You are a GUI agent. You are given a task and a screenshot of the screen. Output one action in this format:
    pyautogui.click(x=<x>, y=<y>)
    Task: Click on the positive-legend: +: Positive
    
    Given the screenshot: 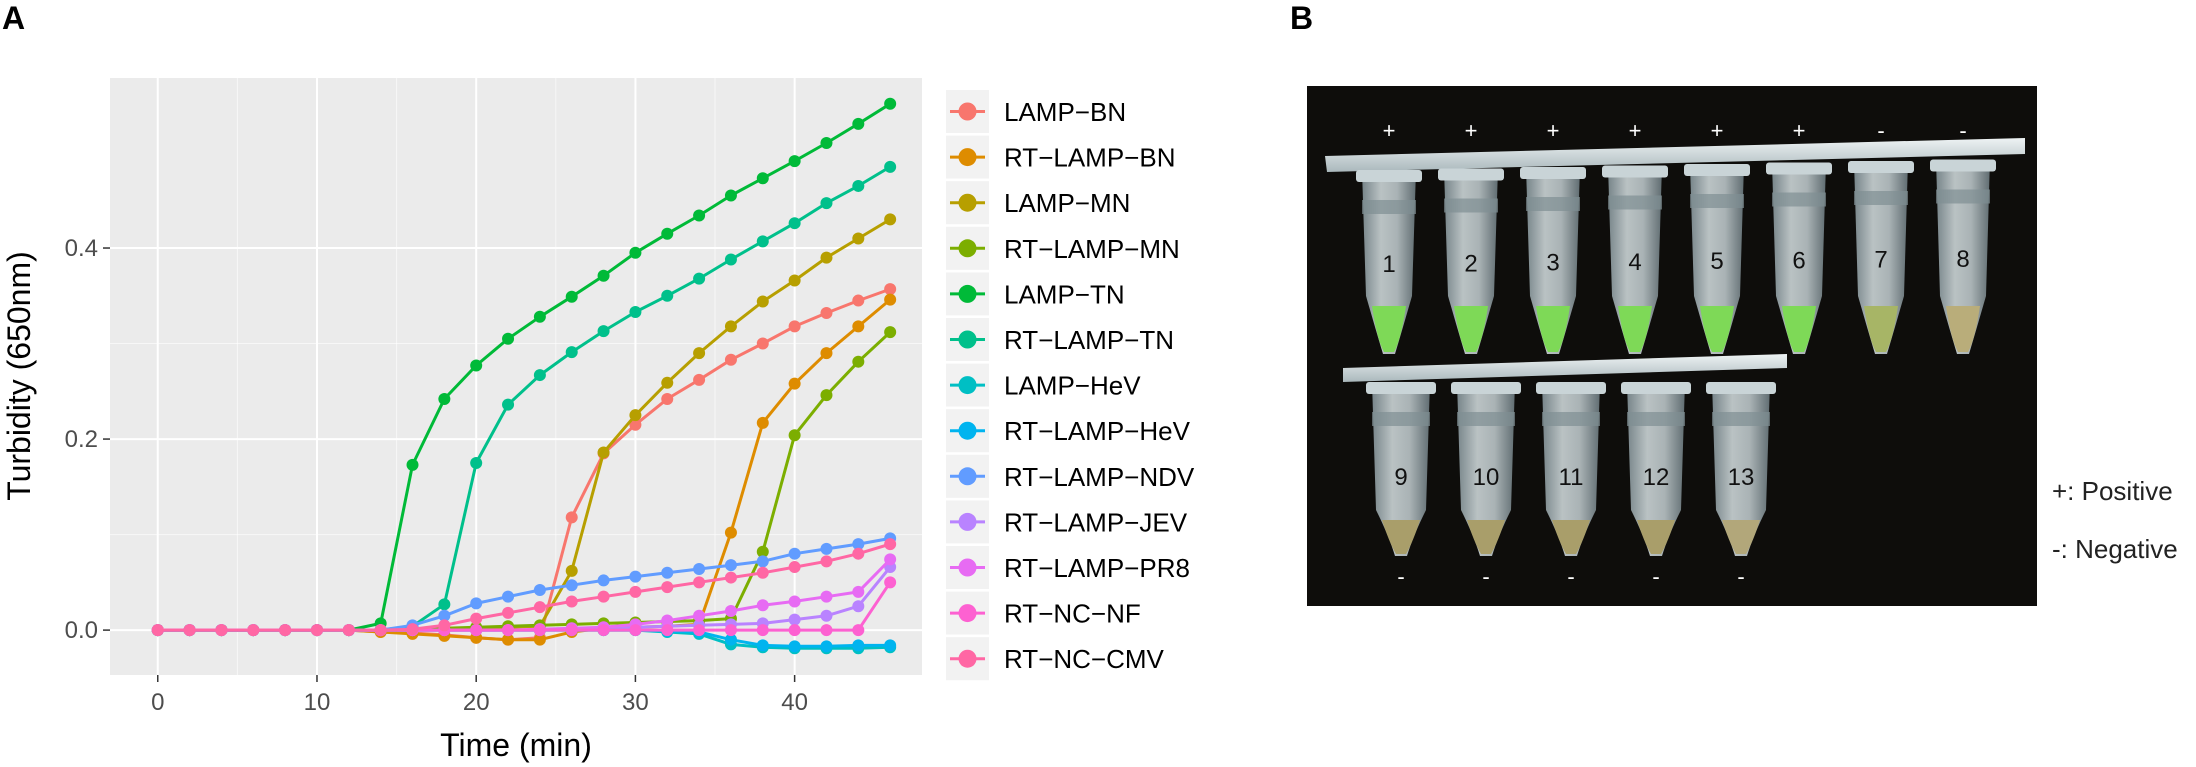 What is the action you would take?
    pyautogui.click(x=2112, y=491)
    